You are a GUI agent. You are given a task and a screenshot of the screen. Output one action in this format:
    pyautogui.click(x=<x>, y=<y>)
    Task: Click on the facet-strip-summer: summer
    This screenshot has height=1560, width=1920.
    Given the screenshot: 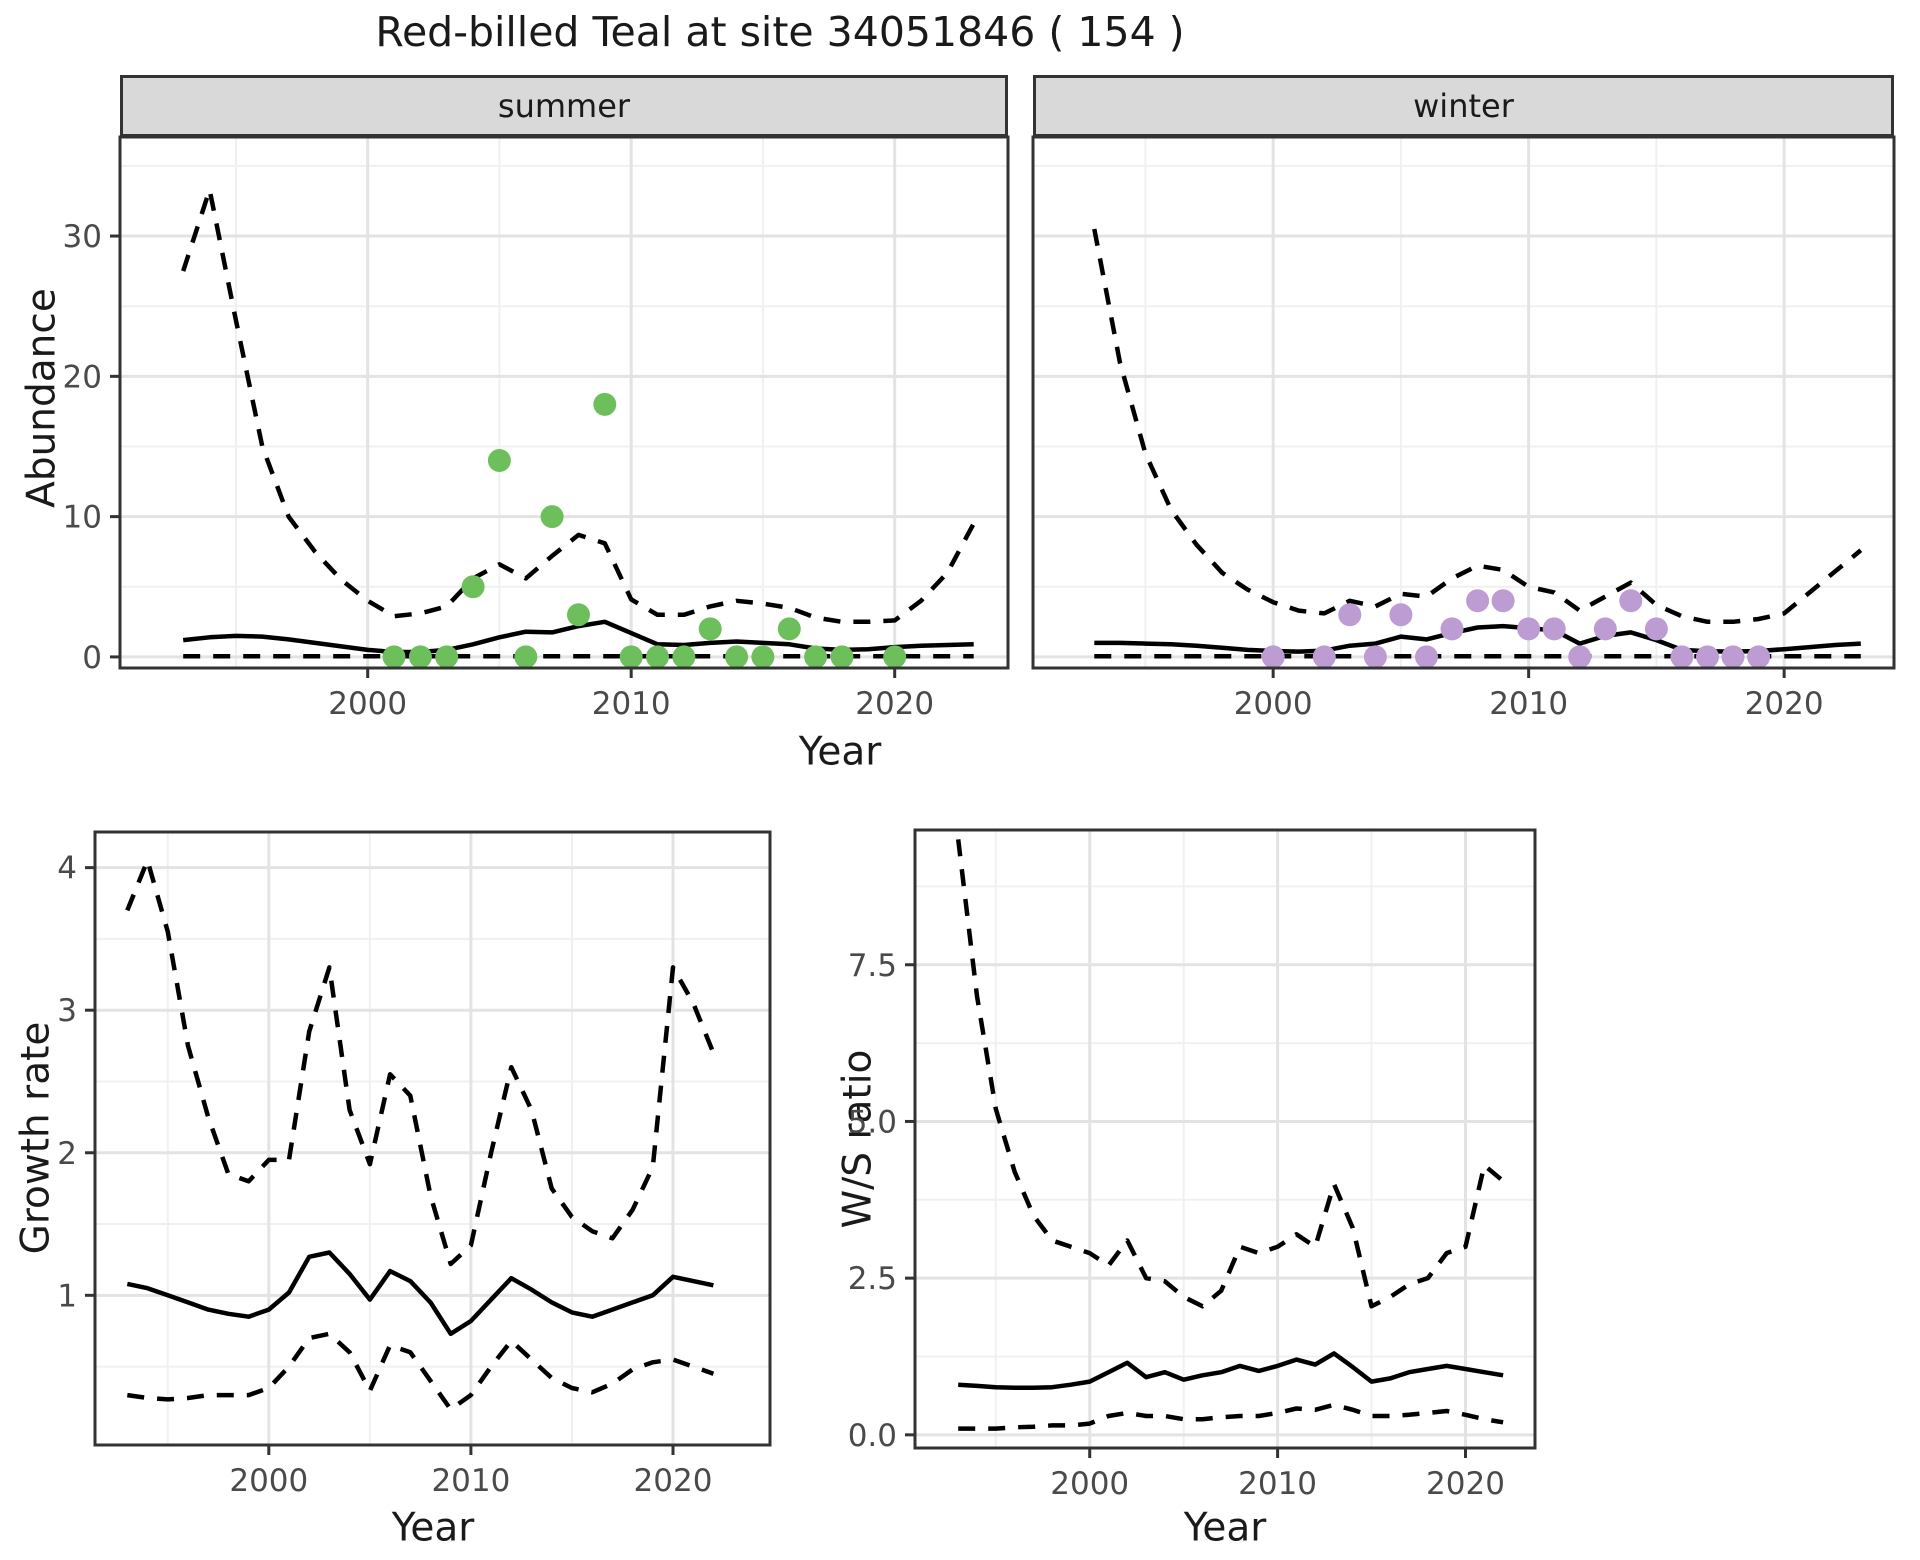 What is the action you would take?
    pyautogui.click(x=564, y=106)
    